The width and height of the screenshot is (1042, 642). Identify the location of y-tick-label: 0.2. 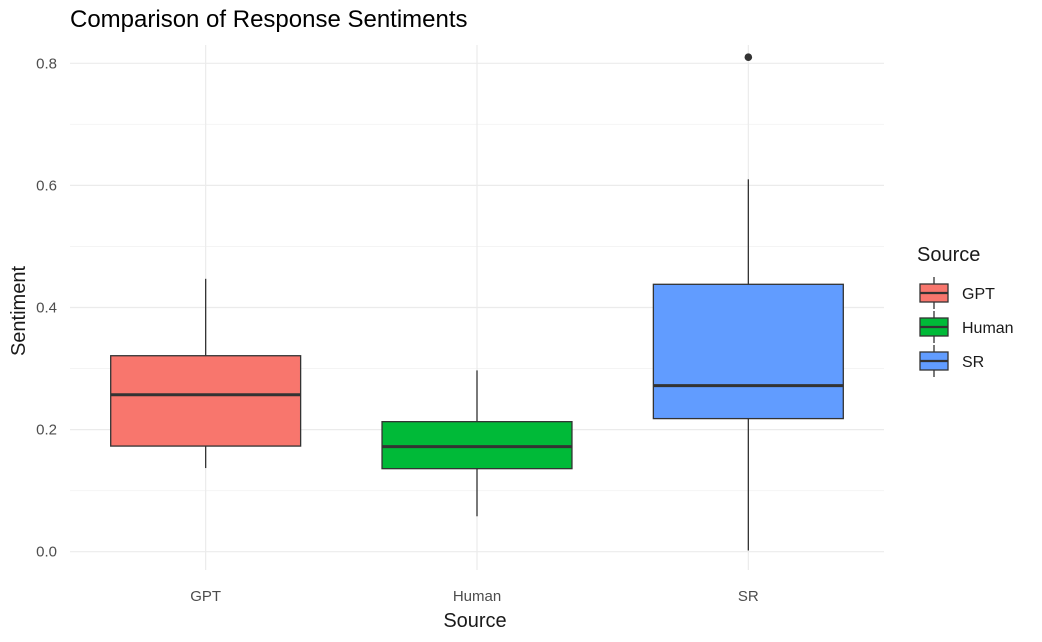
(46, 430).